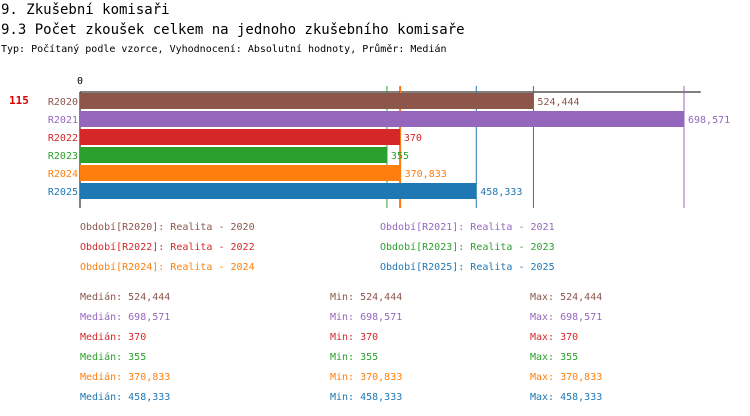  I want to click on stat-max: Max: 370,833, so click(566, 377).